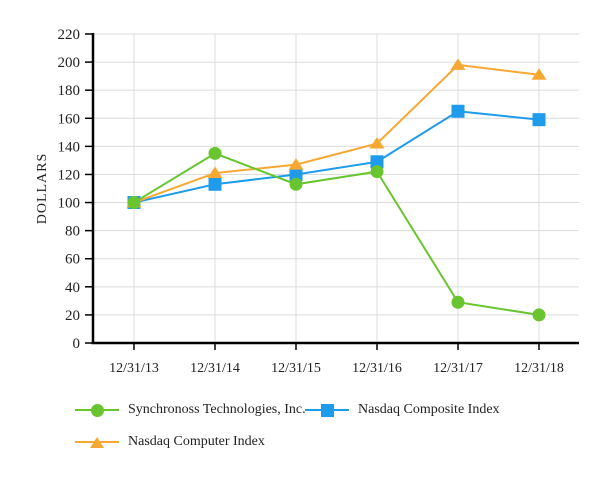 The width and height of the screenshot is (613, 480). Describe the element at coordinates (336, 157) in the screenshot. I see `series-line-square` at that location.